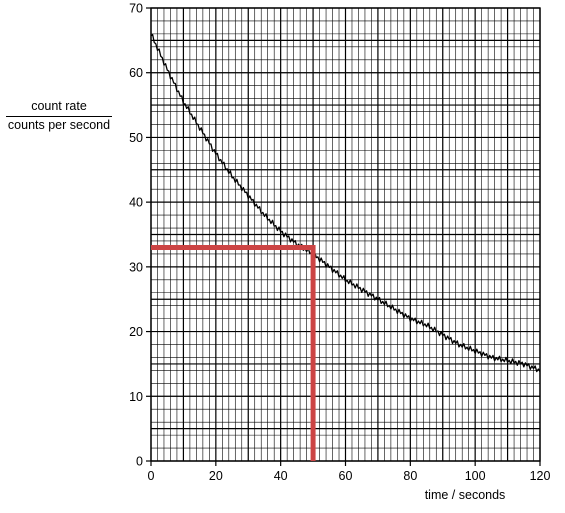  I want to click on x-tick-label: 0, so click(151, 476).